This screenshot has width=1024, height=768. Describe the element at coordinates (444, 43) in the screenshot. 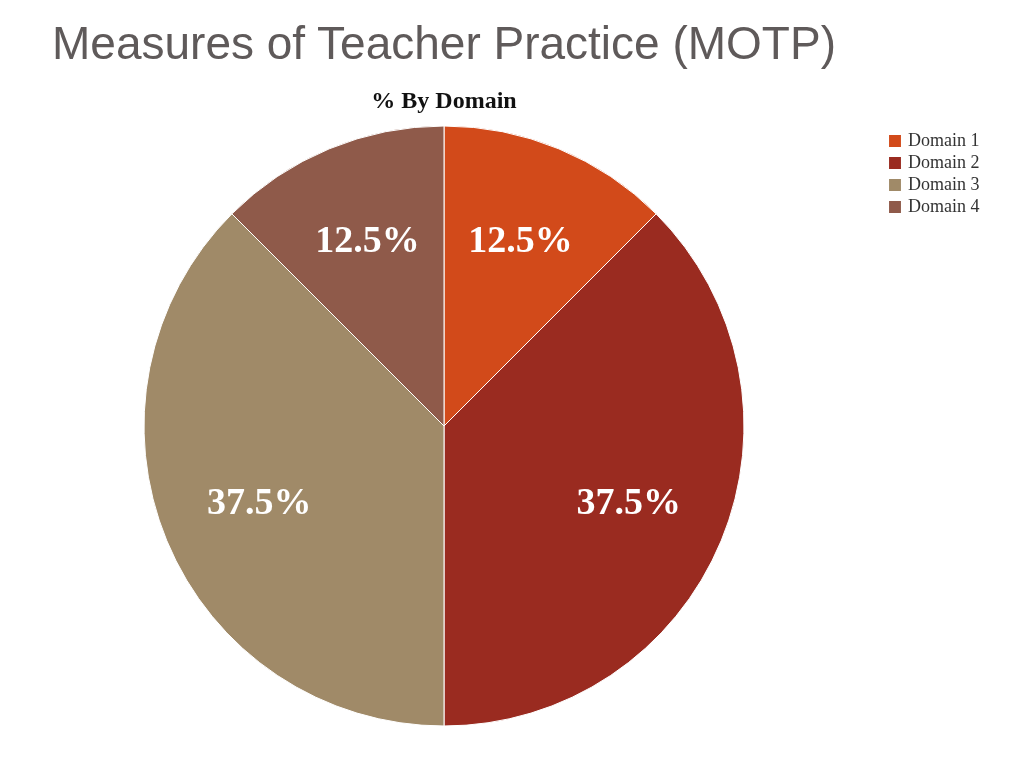

I see `chart-title: Measures of Teacher Practice (MOTP)` at that location.